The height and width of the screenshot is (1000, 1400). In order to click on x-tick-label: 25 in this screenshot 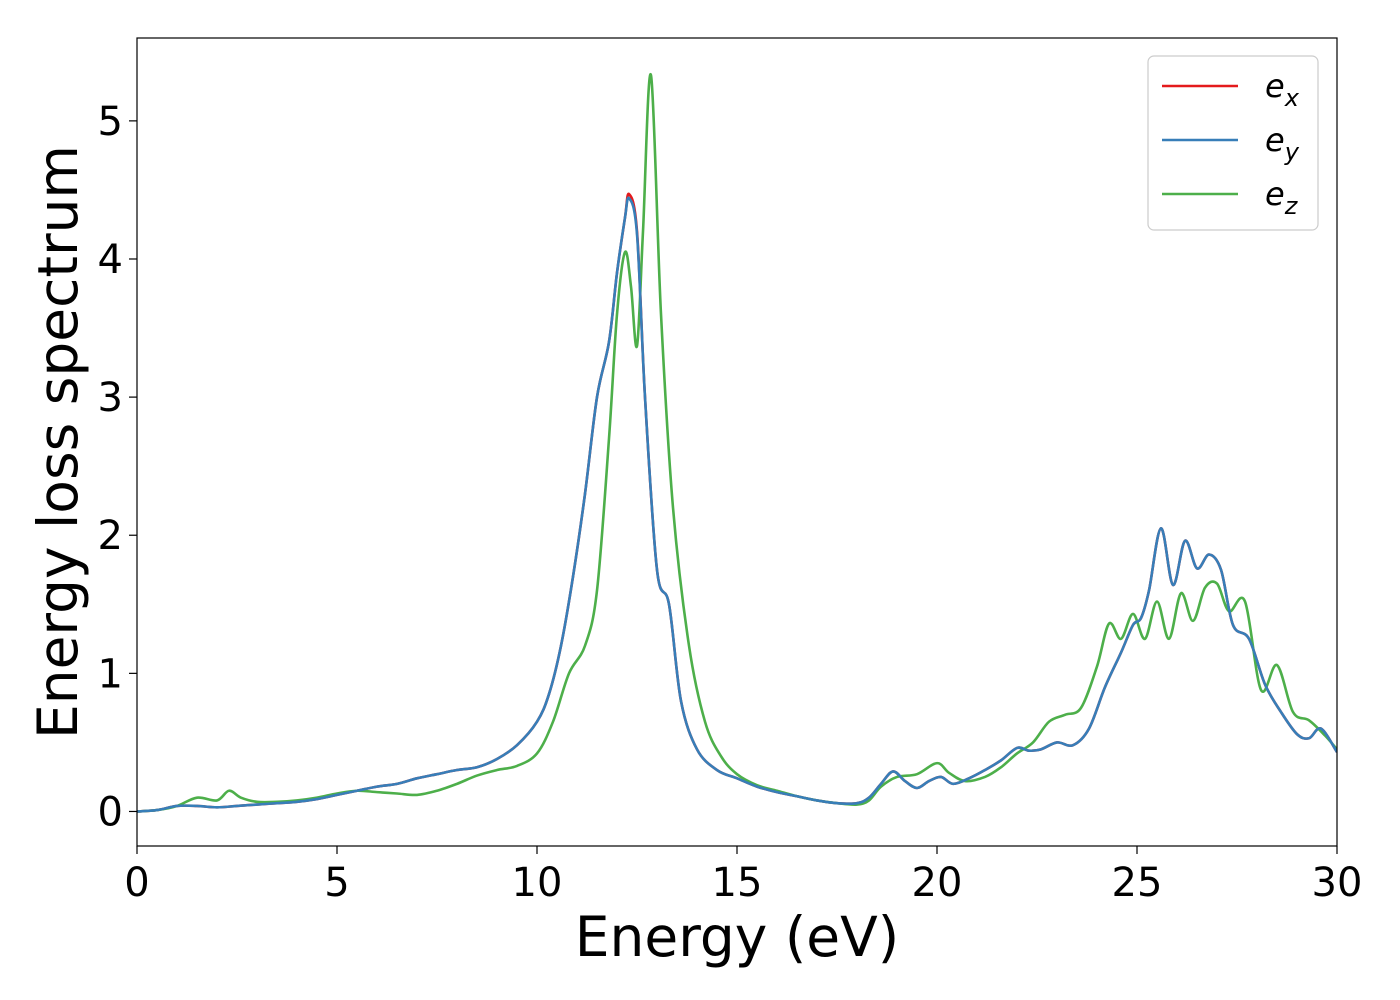, I will do `click(1137, 883)`.